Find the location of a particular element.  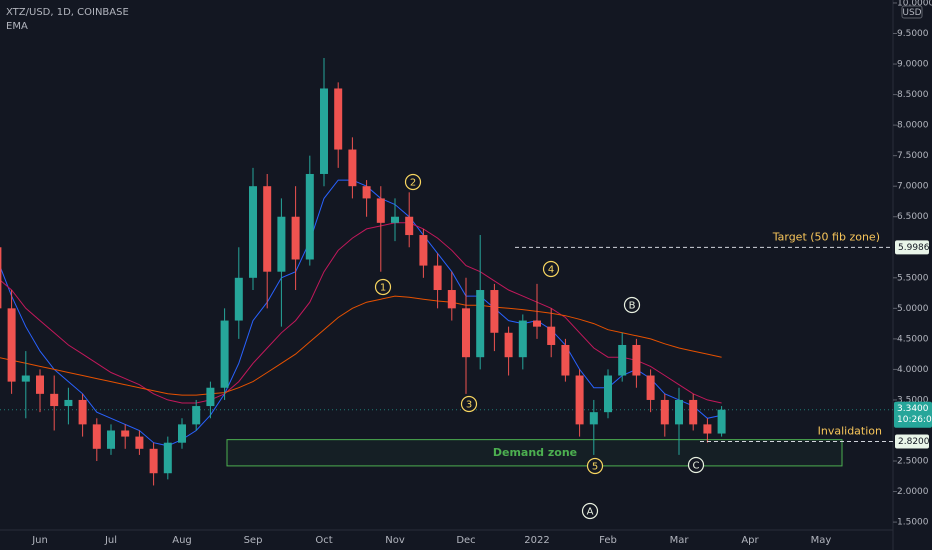

wave-label: A is located at coordinates (590, 512).